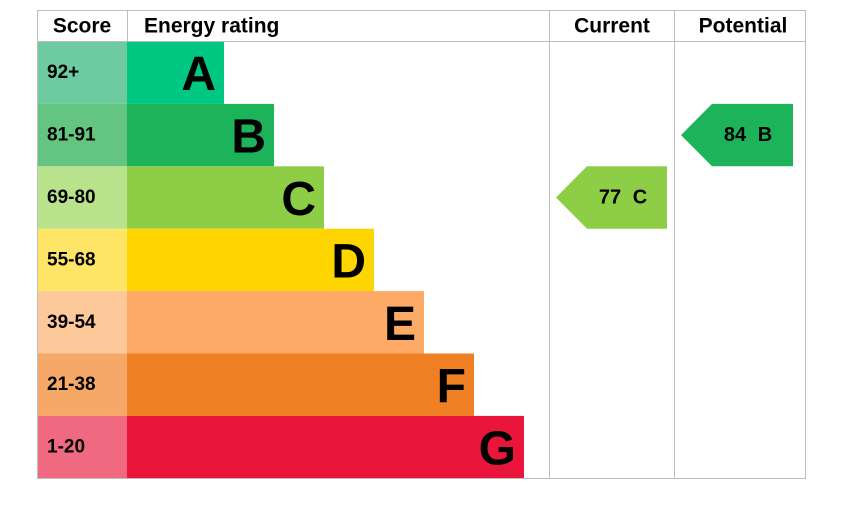 This screenshot has height=506, width=848. What do you see at coordinates (765, 135) in the screenshot?
I see `potential-letter: B` at bounding box center [765, 135].